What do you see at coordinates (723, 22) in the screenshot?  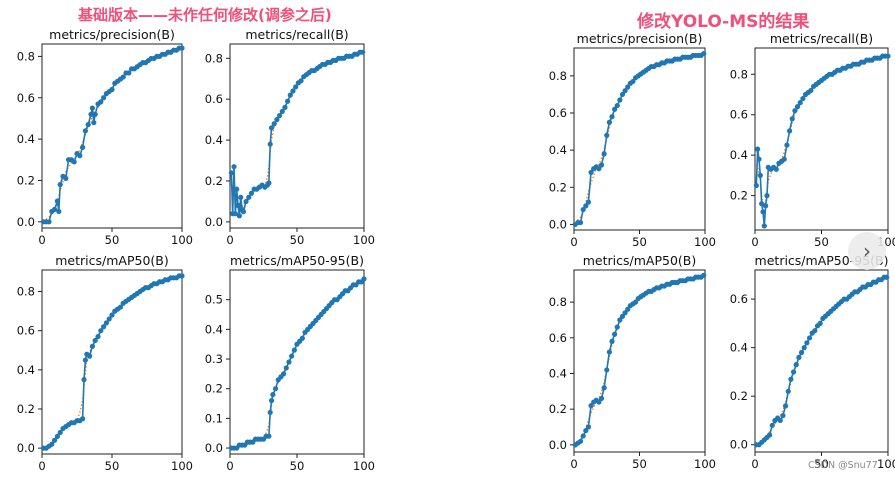 I see `right-heading: 修改YOLO-MS的结果` at bounding box center [723, 22].